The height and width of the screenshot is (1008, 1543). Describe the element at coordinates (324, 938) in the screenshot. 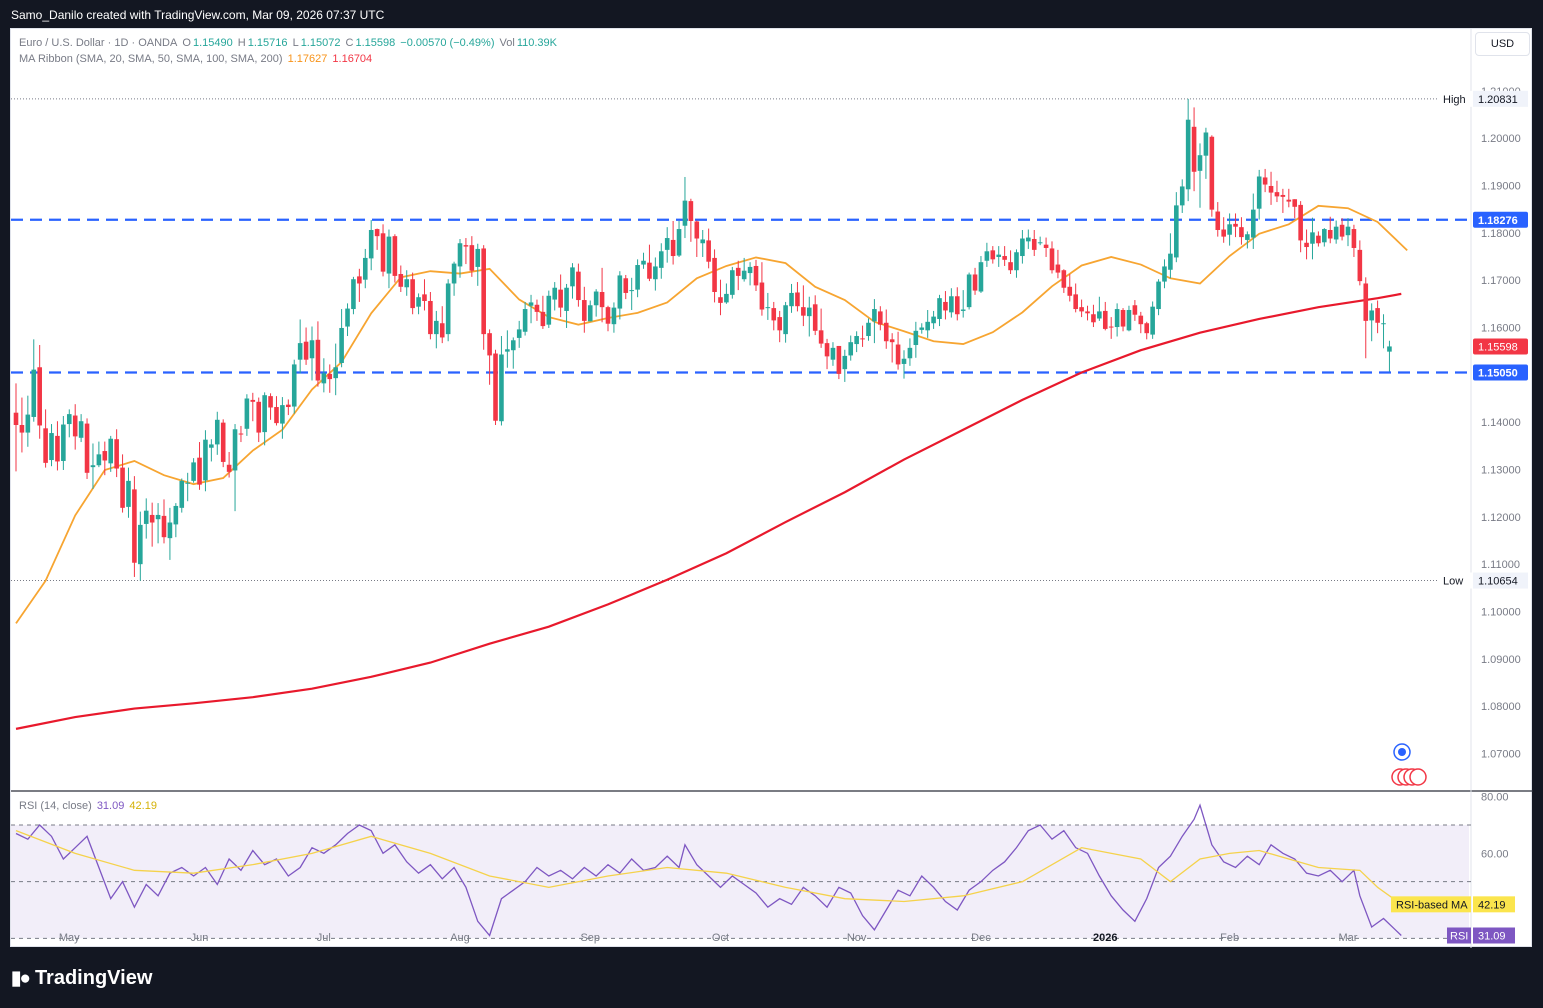

I see `time-axis-label: Jul` at that location.